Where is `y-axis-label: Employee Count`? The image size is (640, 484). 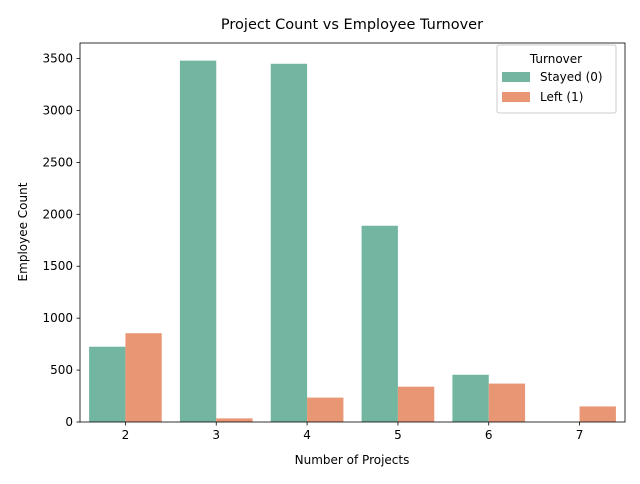 y-axis-label: Employee Count is located at coordinates (23, 231).